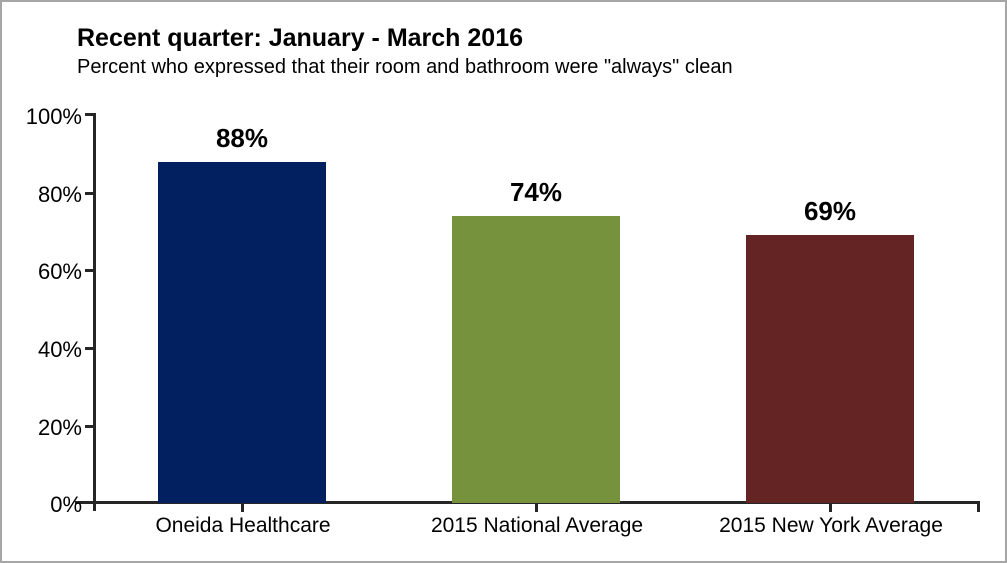  I want to click on x-axis-category-label: Oneida Healthcare, so click(243, 525).